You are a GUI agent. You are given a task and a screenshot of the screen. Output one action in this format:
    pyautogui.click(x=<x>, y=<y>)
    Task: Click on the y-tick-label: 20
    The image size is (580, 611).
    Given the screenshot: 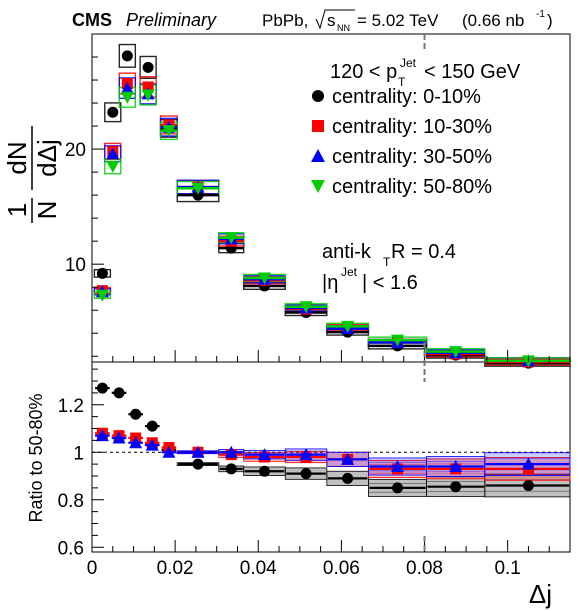 What is the action you would take?
    pyautogui.click(x=75, y=150)
    